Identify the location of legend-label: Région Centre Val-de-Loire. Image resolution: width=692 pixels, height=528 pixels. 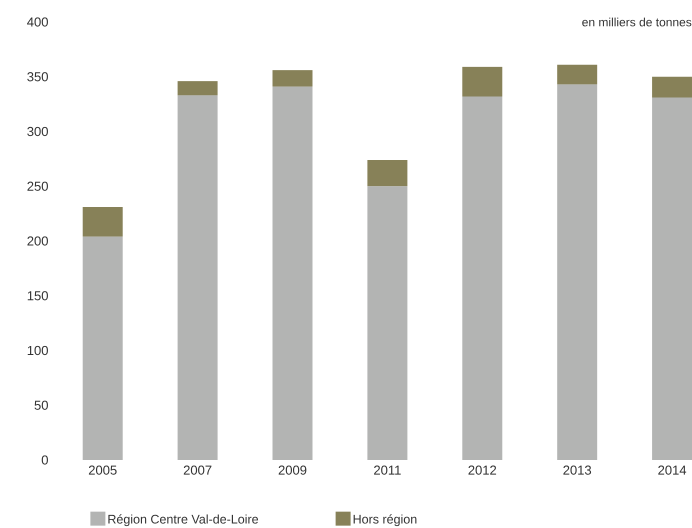
(183, 520).